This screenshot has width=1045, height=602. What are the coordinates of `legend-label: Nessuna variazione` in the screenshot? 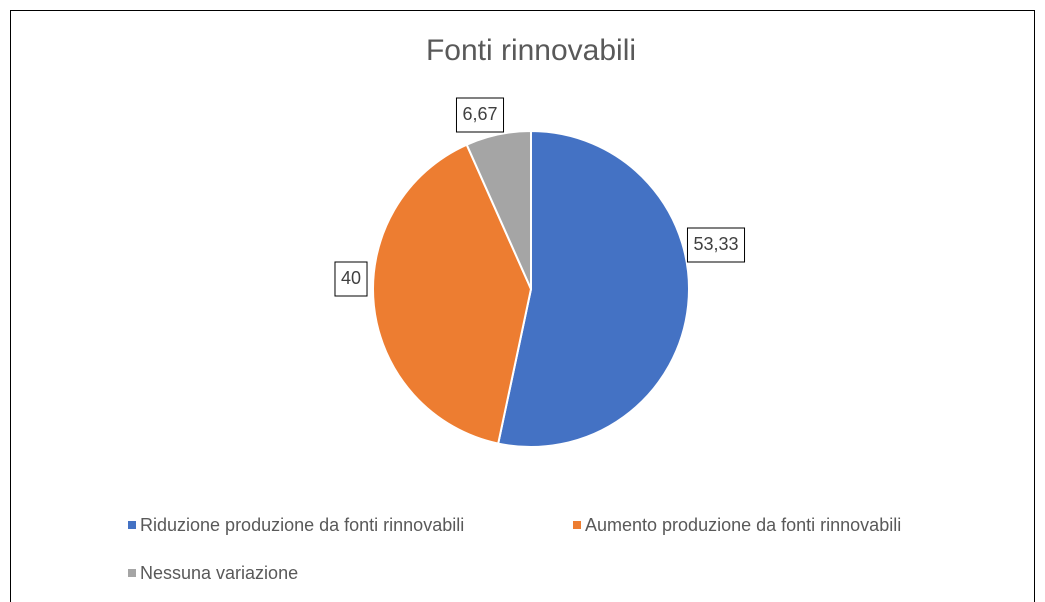 It's located at (219, 573).